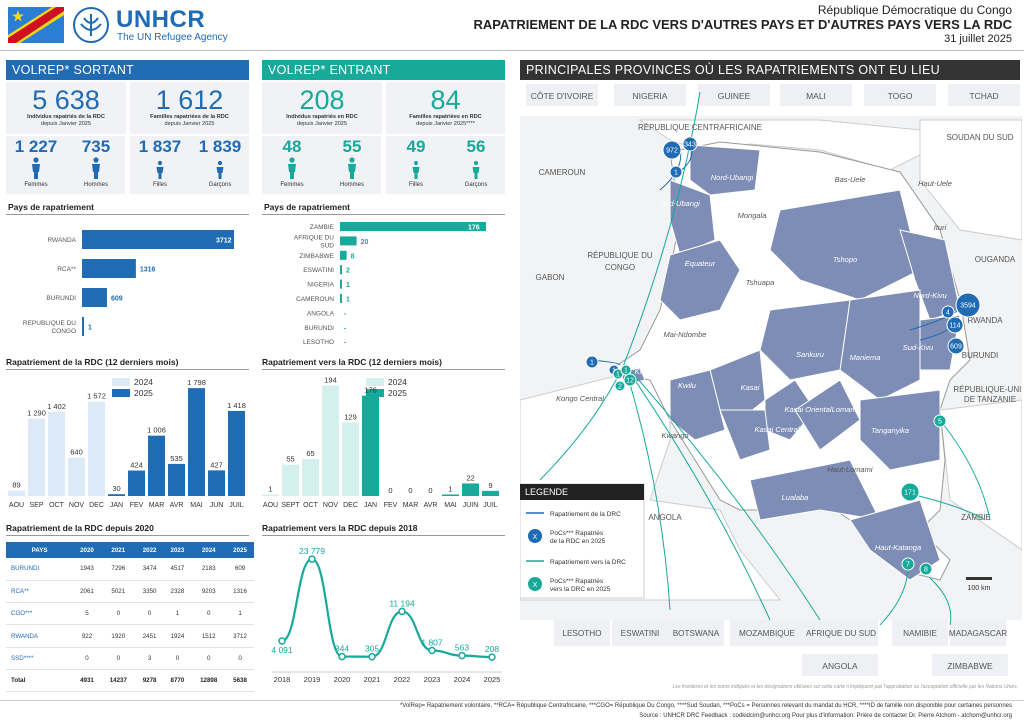  I want to click on country-box-label: GUINEE, so click(734, 96).